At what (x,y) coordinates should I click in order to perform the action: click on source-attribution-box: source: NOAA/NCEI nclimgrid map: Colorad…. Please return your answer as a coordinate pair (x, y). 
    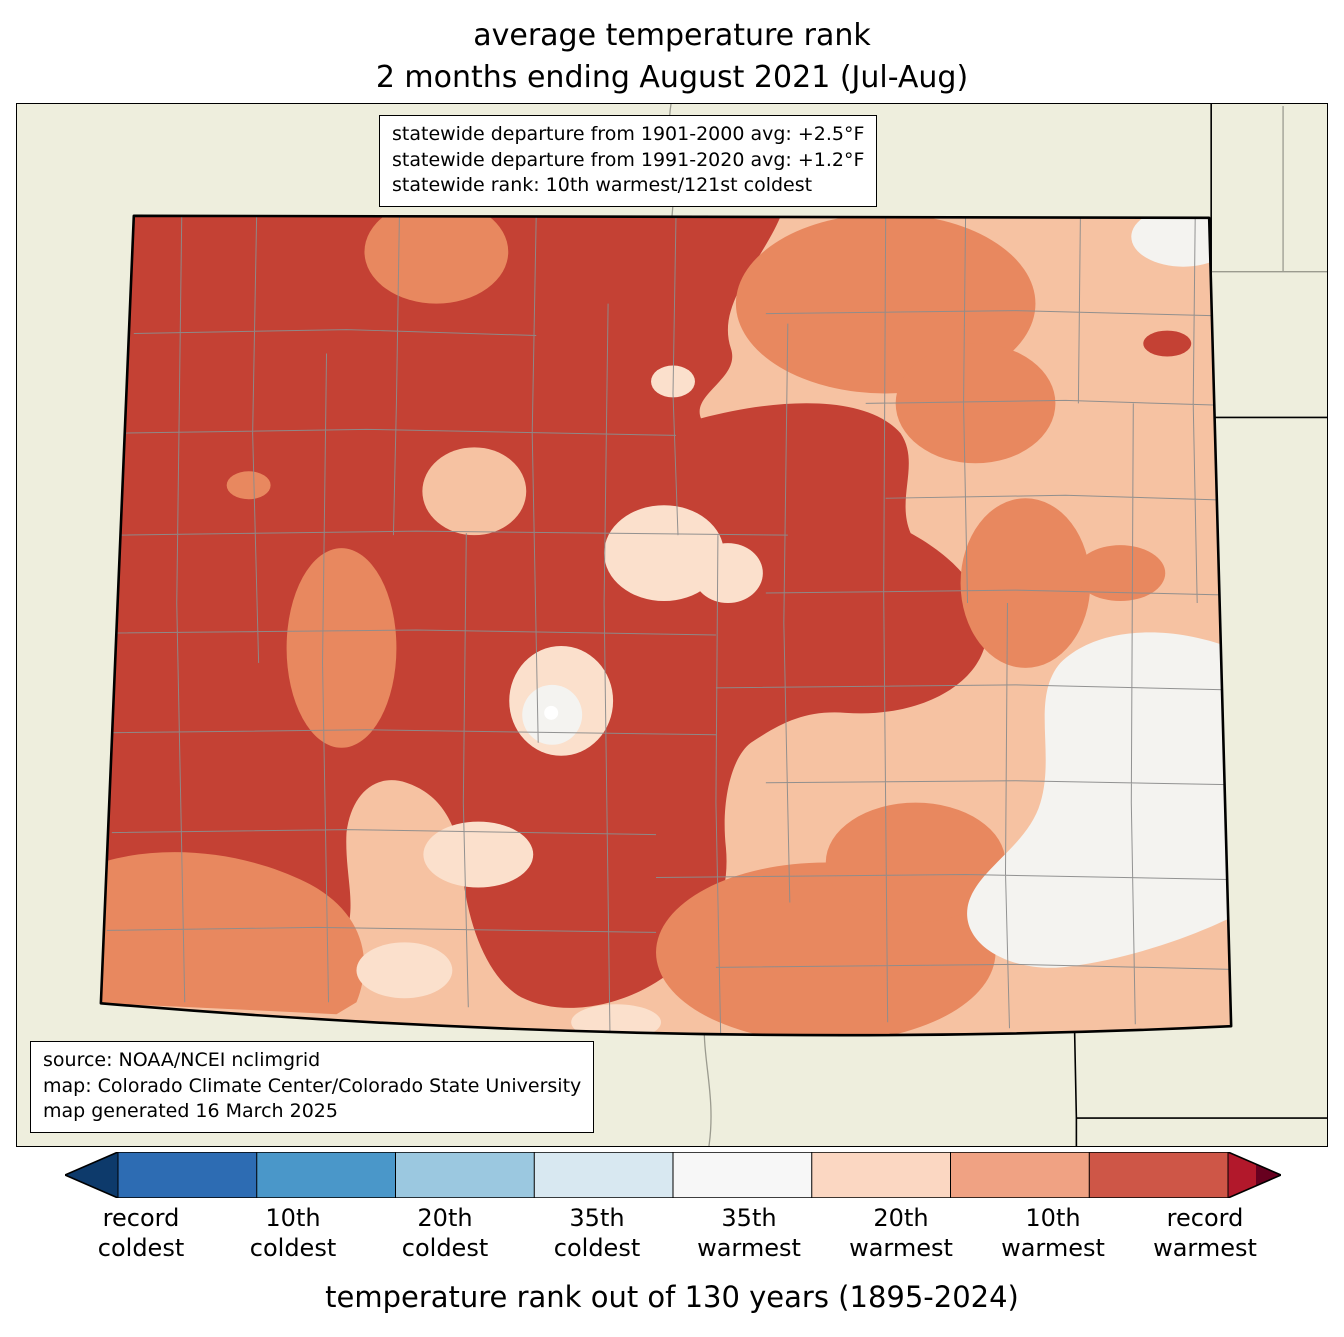
    Looking at the image, I should click on (312, 1087).